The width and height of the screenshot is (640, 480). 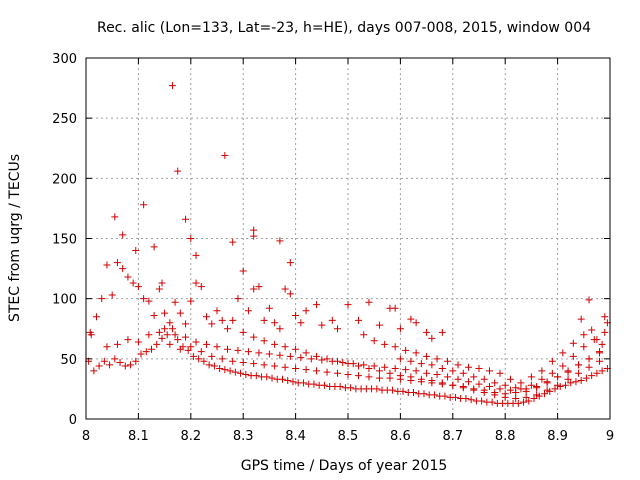 I want to click on x-tick-label: 8.6, so click(x=400, y=436).